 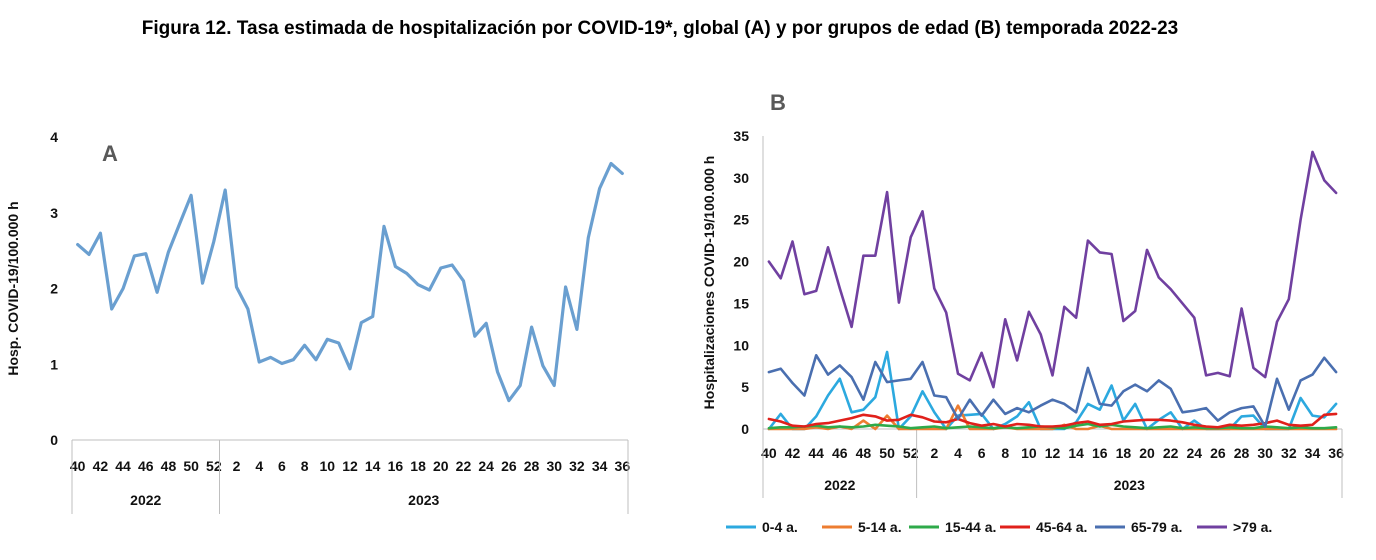 I want to click on y-tick-label: 10, so click(x=741, y=345).